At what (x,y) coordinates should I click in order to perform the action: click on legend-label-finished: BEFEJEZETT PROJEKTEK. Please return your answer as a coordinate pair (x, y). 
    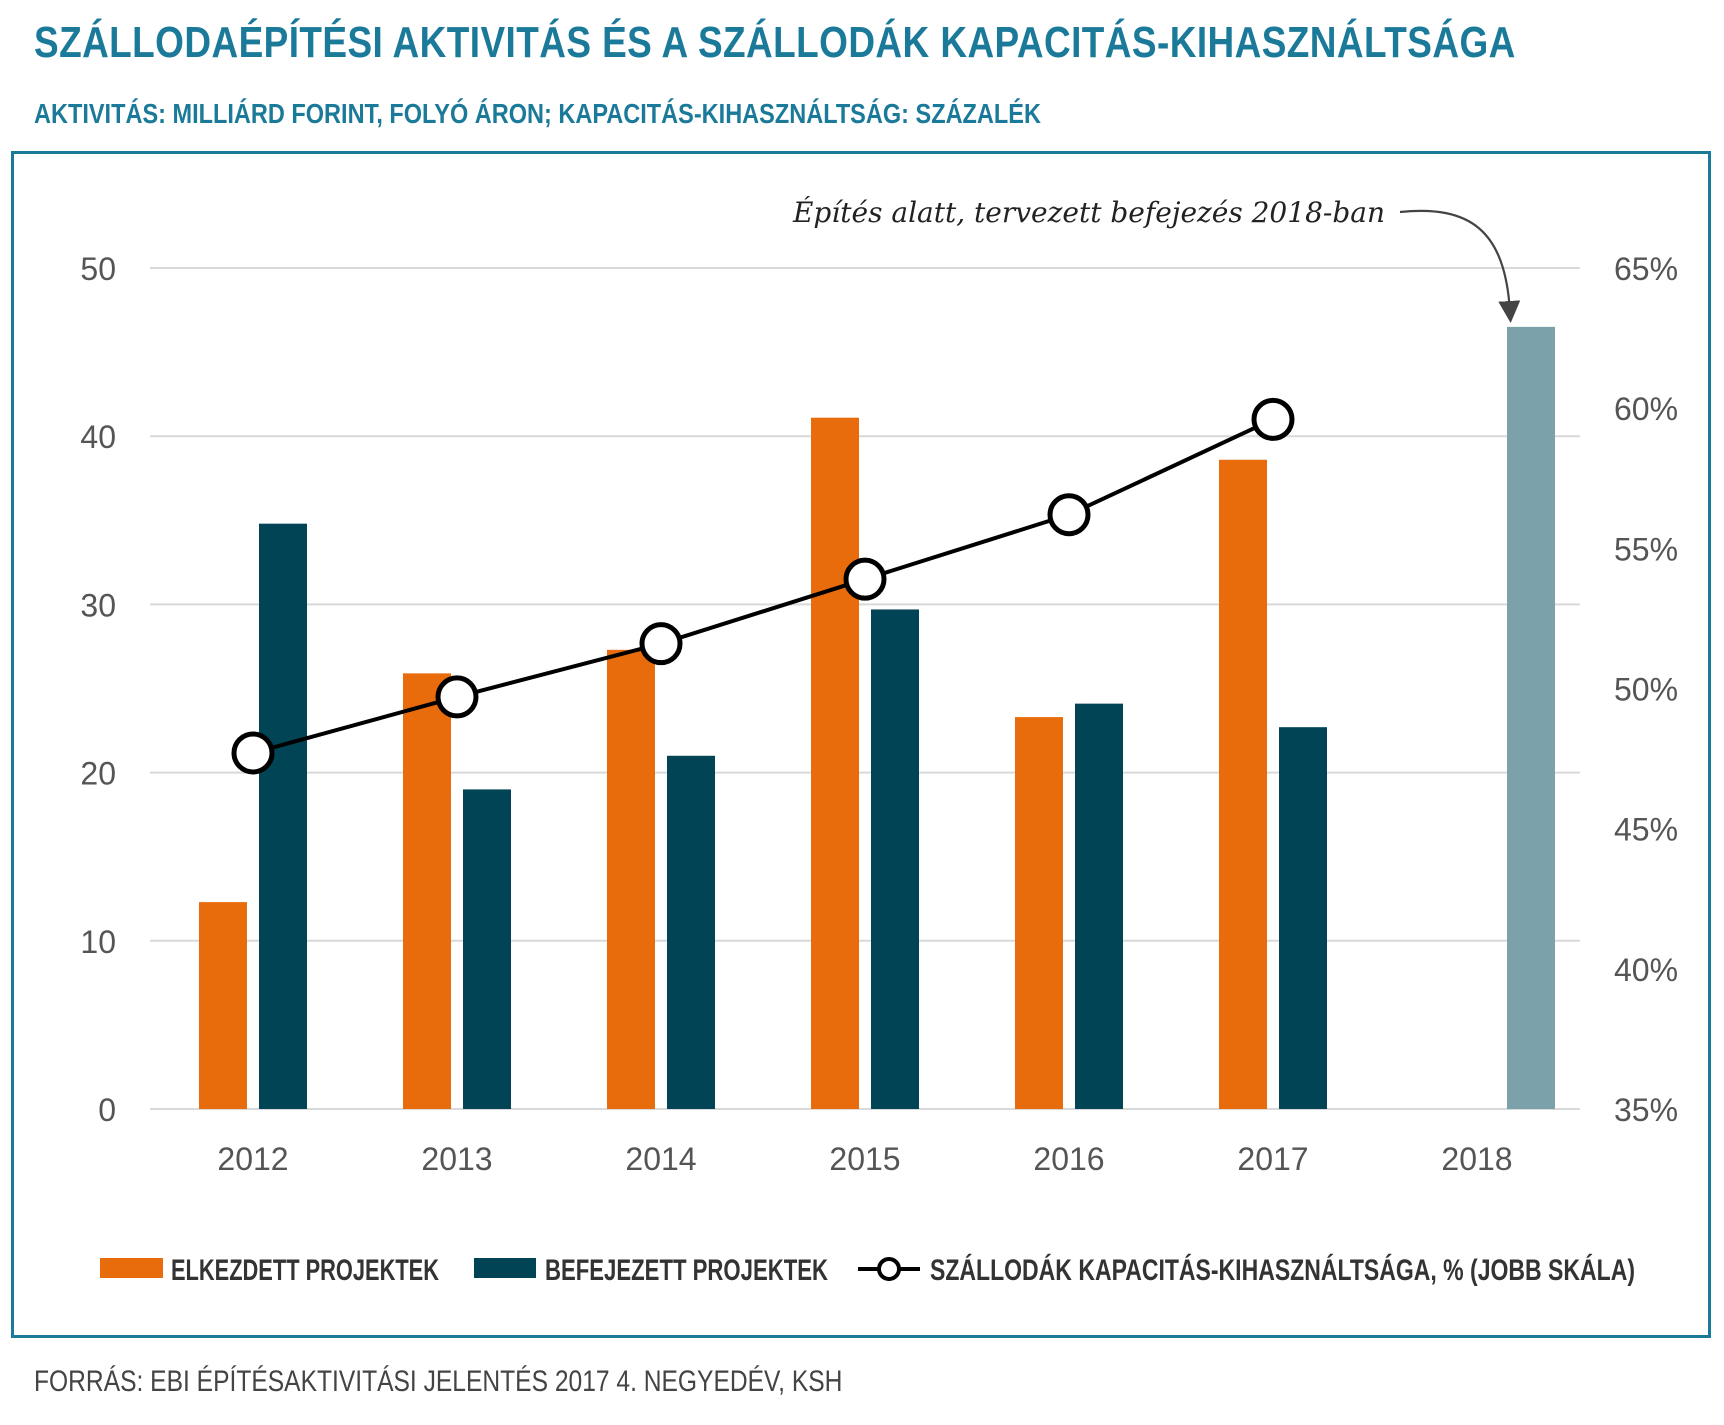
    Looking at the image, I should click on (686, 1270).